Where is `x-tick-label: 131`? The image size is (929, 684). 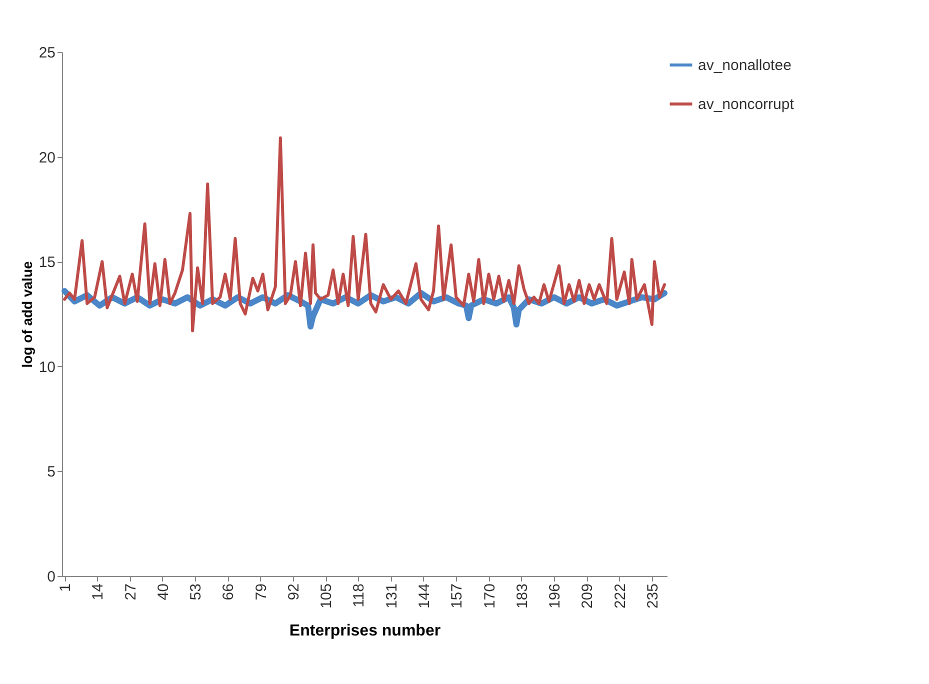
x-tick-label: 131 is located at coordinates (391, 596).